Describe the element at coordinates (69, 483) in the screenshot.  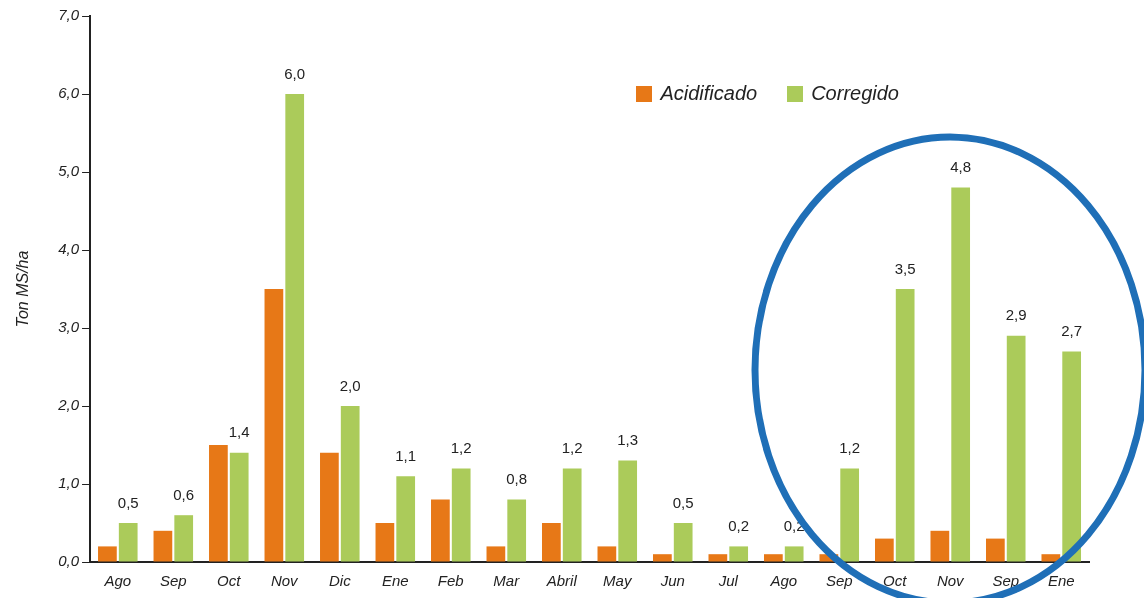
I see `y-tick-label: 1,0` at that location.